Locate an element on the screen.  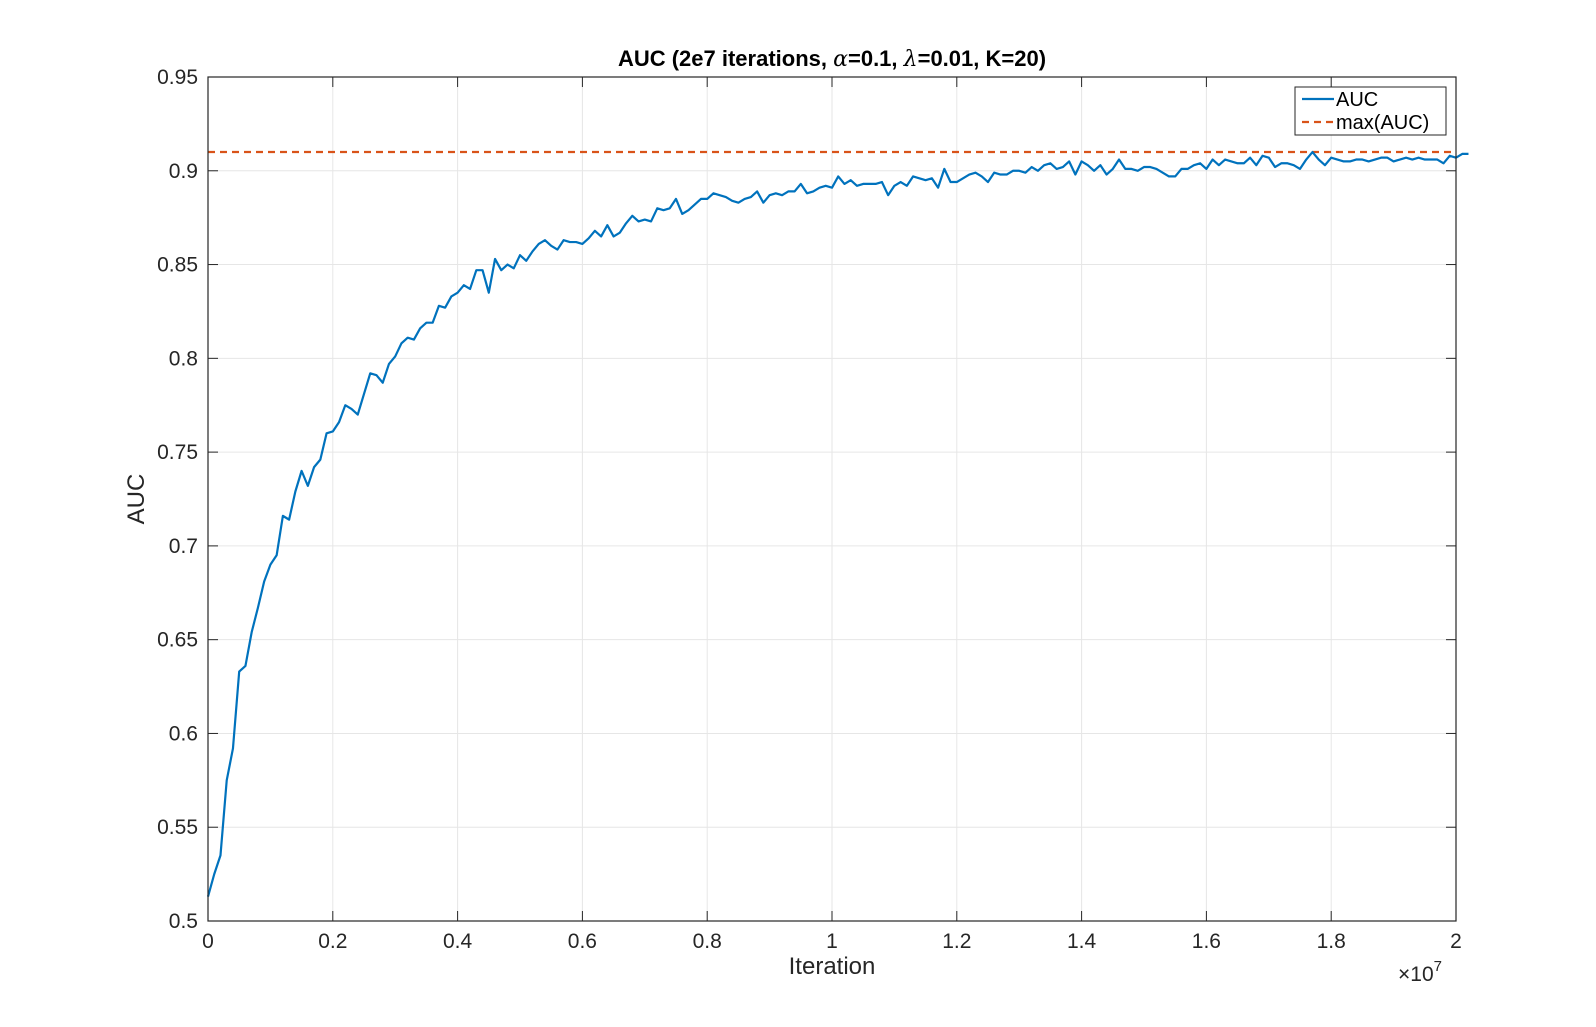
x-exponent-label: ×10⁷ is located at coordinates (1420, 972).